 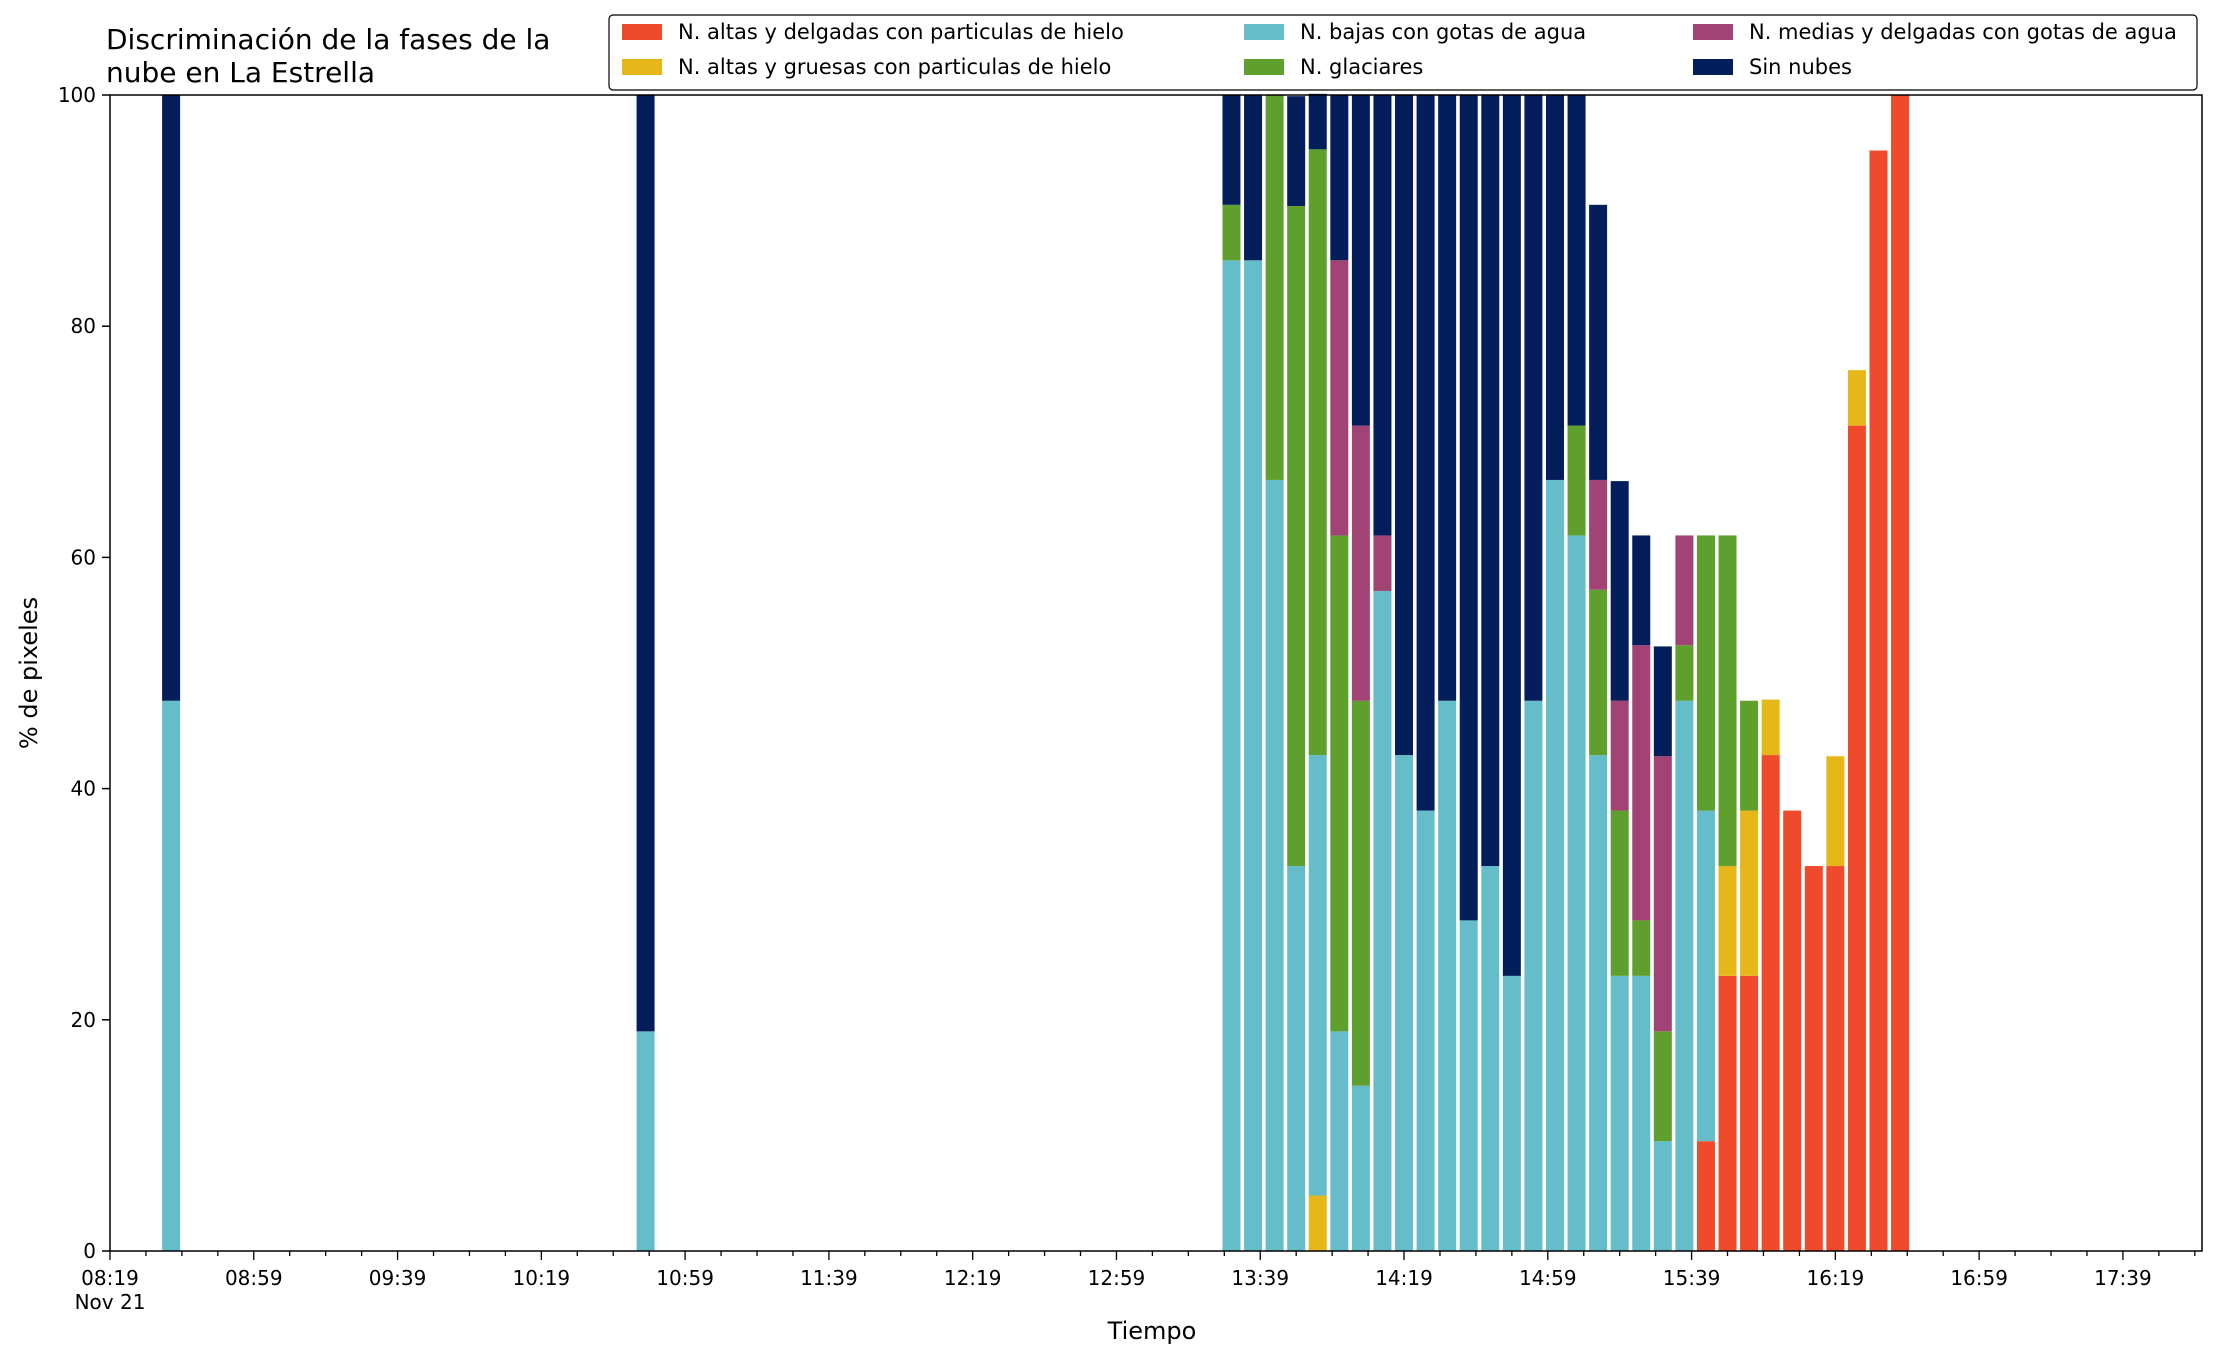 What do you see at coordinates (110, 1302) in the screenshot?
I see `x-date-label: Nov 21` at bounding box center [110, 1302].